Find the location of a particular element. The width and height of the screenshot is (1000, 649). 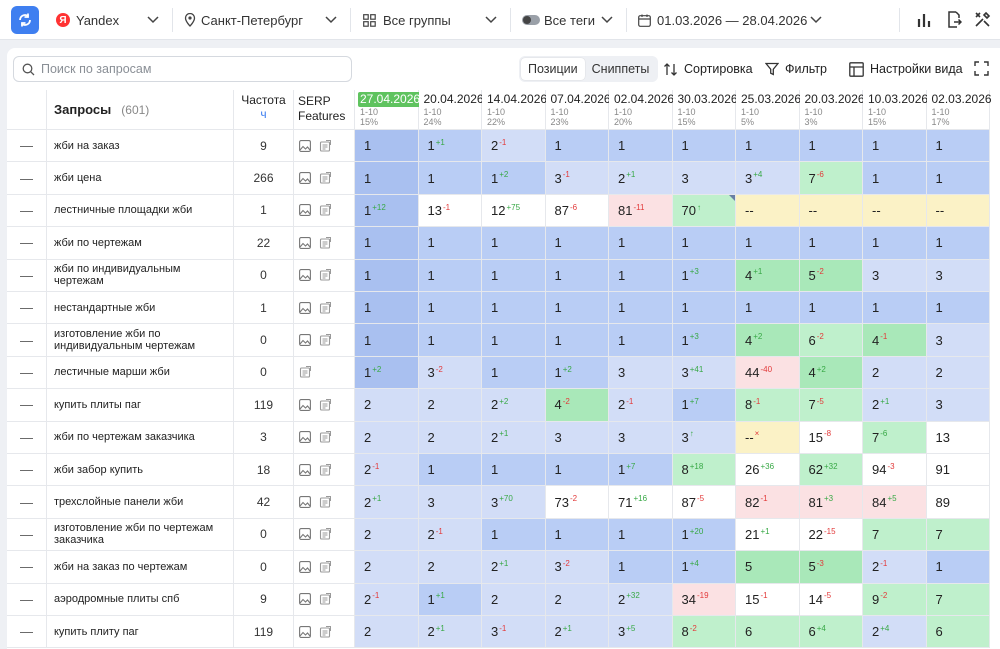

position-cell: 3-2 is located at coordinates (577, 567).